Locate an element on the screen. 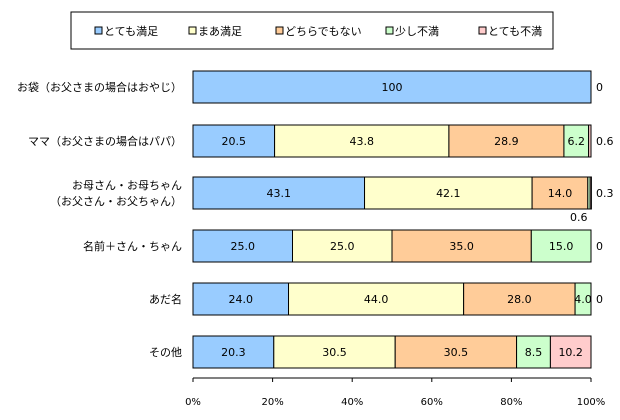 The height and width of the screenshot is (420, 620). data-label: 43.1 is located at coordinates (279, 193).